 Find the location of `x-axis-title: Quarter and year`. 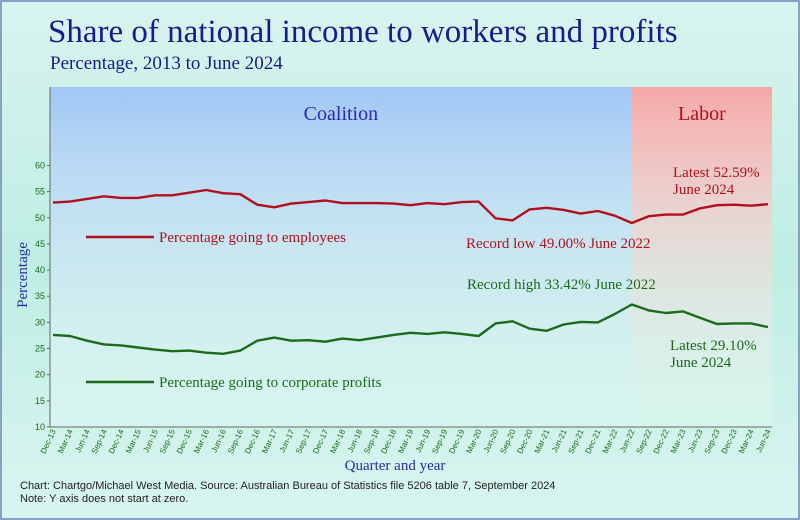

x-axis-title: Quarter and year is located at coordinates (395, 466).